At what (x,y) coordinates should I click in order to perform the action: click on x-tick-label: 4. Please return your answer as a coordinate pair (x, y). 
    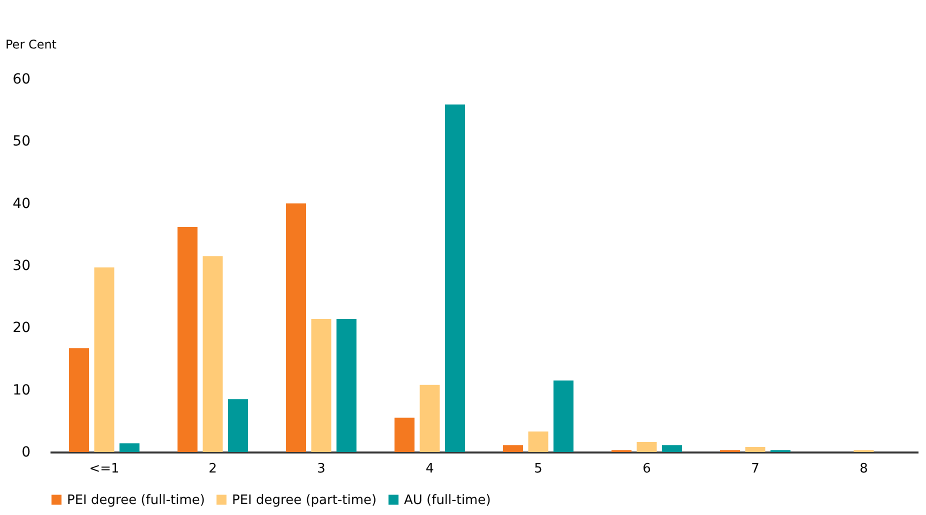
    Looking at the image, I should click on (430, 469).